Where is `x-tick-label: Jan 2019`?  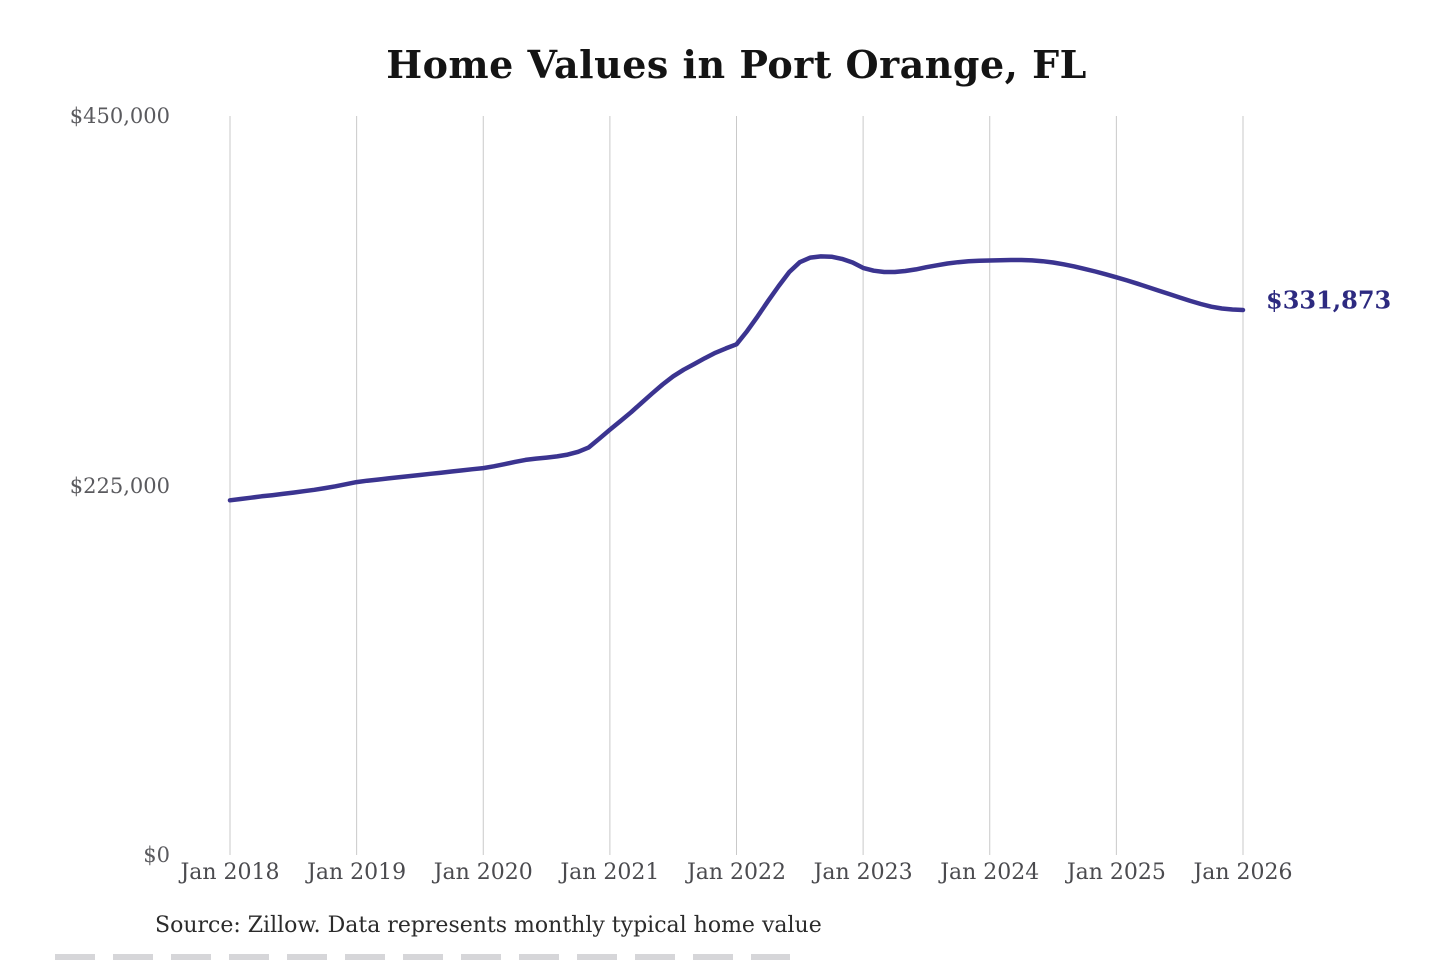 x-tick-label: Jan 2019 is located at coordinates (357, 872).